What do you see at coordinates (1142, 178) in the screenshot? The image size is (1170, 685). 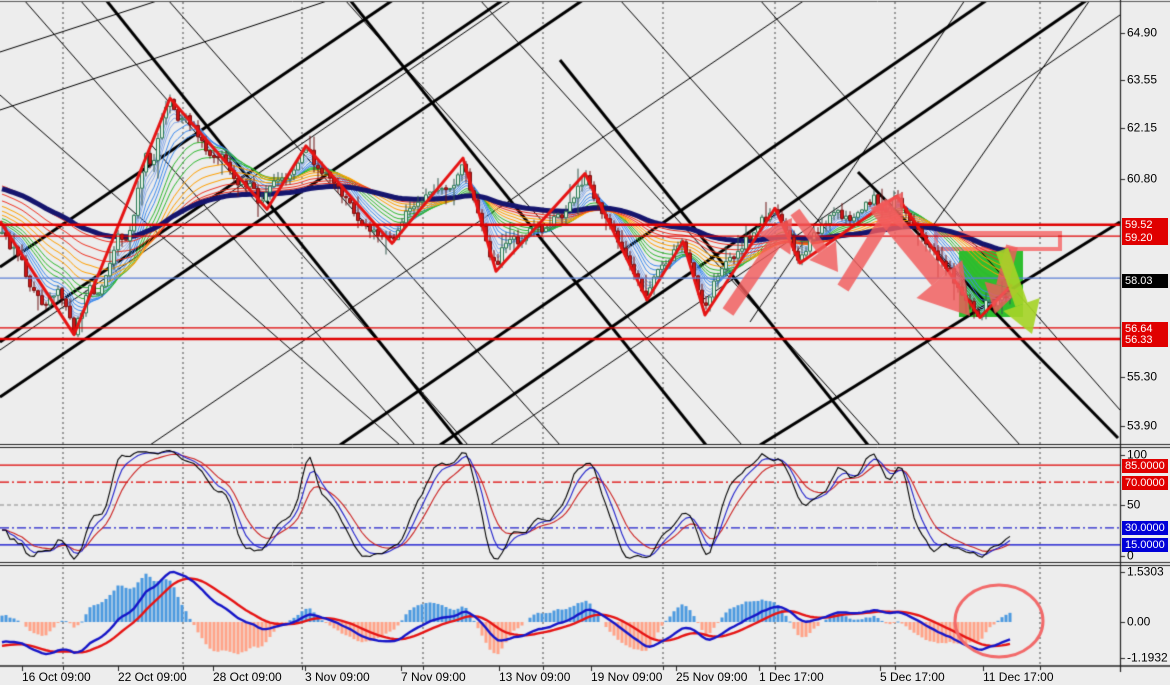 I see `price-axis-label: 60.80` at bounding box center [1142, 178].